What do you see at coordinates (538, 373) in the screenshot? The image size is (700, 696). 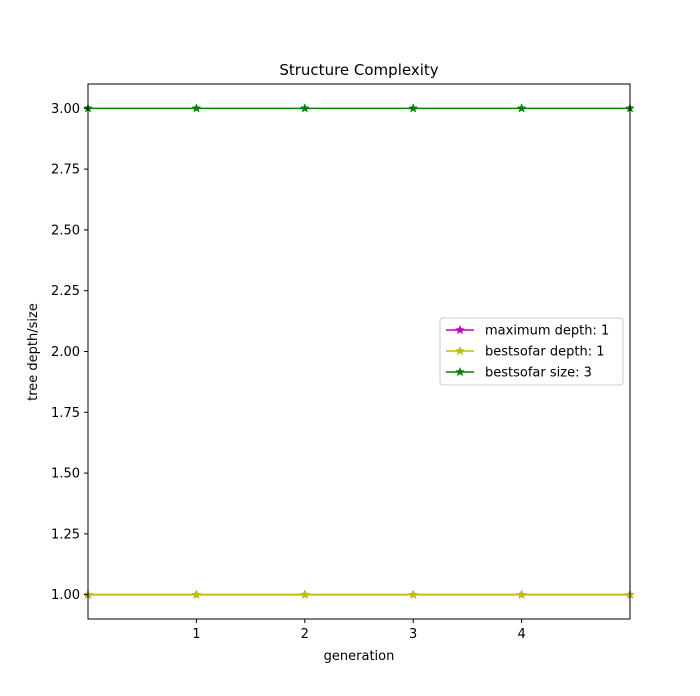 I see `legend-label: bestsofar size: 3` at bounding box center [538, 373].